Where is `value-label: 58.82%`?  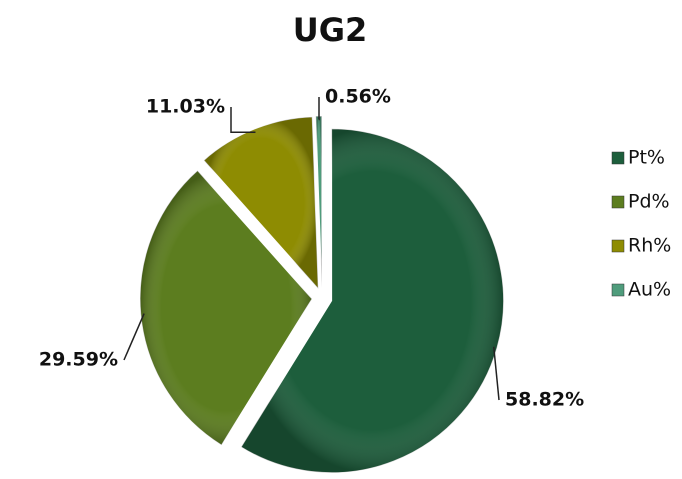
value-label: 58.82% is located at coordinates (544, 400).